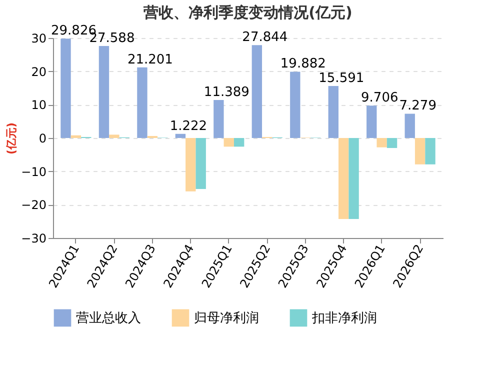 Image resolution: width=500 pixels, height=375 pixels. What do you see at coordinates (11, 138) in the screenshot?
I see `y-axis-title: (亿元)` at bounding box center [11, 138].